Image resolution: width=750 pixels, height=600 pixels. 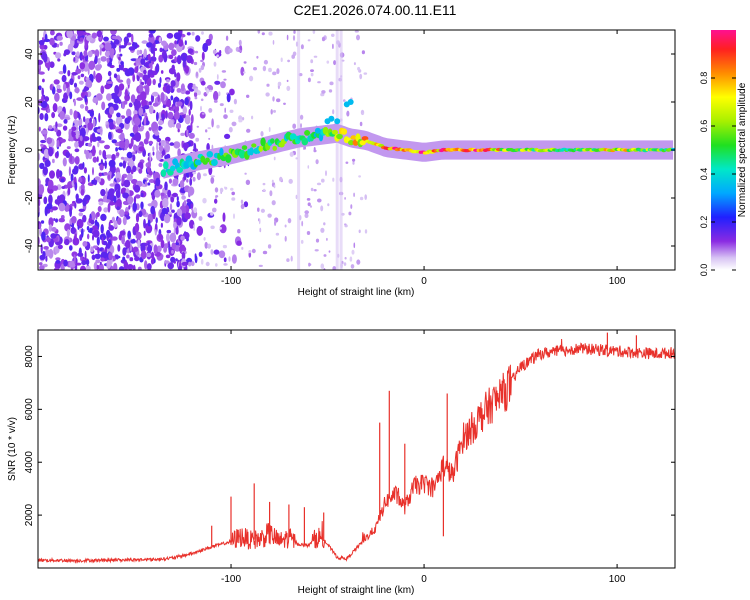 I want to click on colorbar-tick-label: 0.0, so click(x=704, y=270).